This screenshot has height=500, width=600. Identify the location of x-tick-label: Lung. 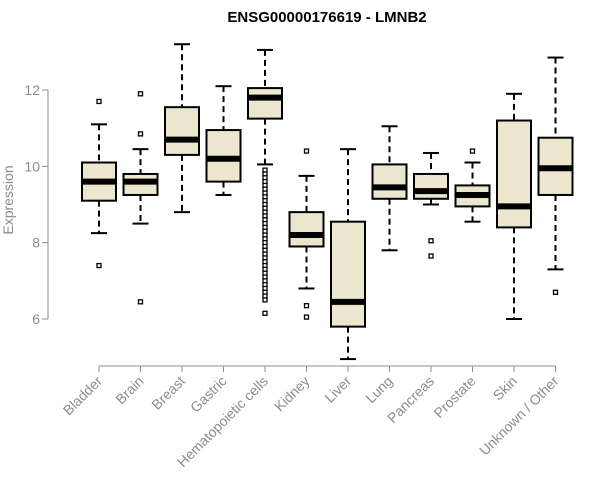
(378, 389).